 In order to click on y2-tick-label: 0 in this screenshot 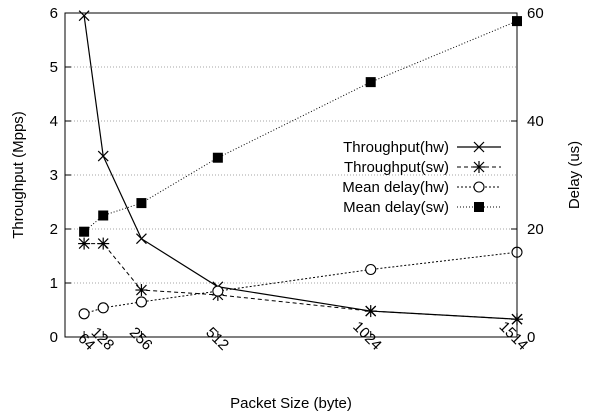, I will do `click(531, 337)`.